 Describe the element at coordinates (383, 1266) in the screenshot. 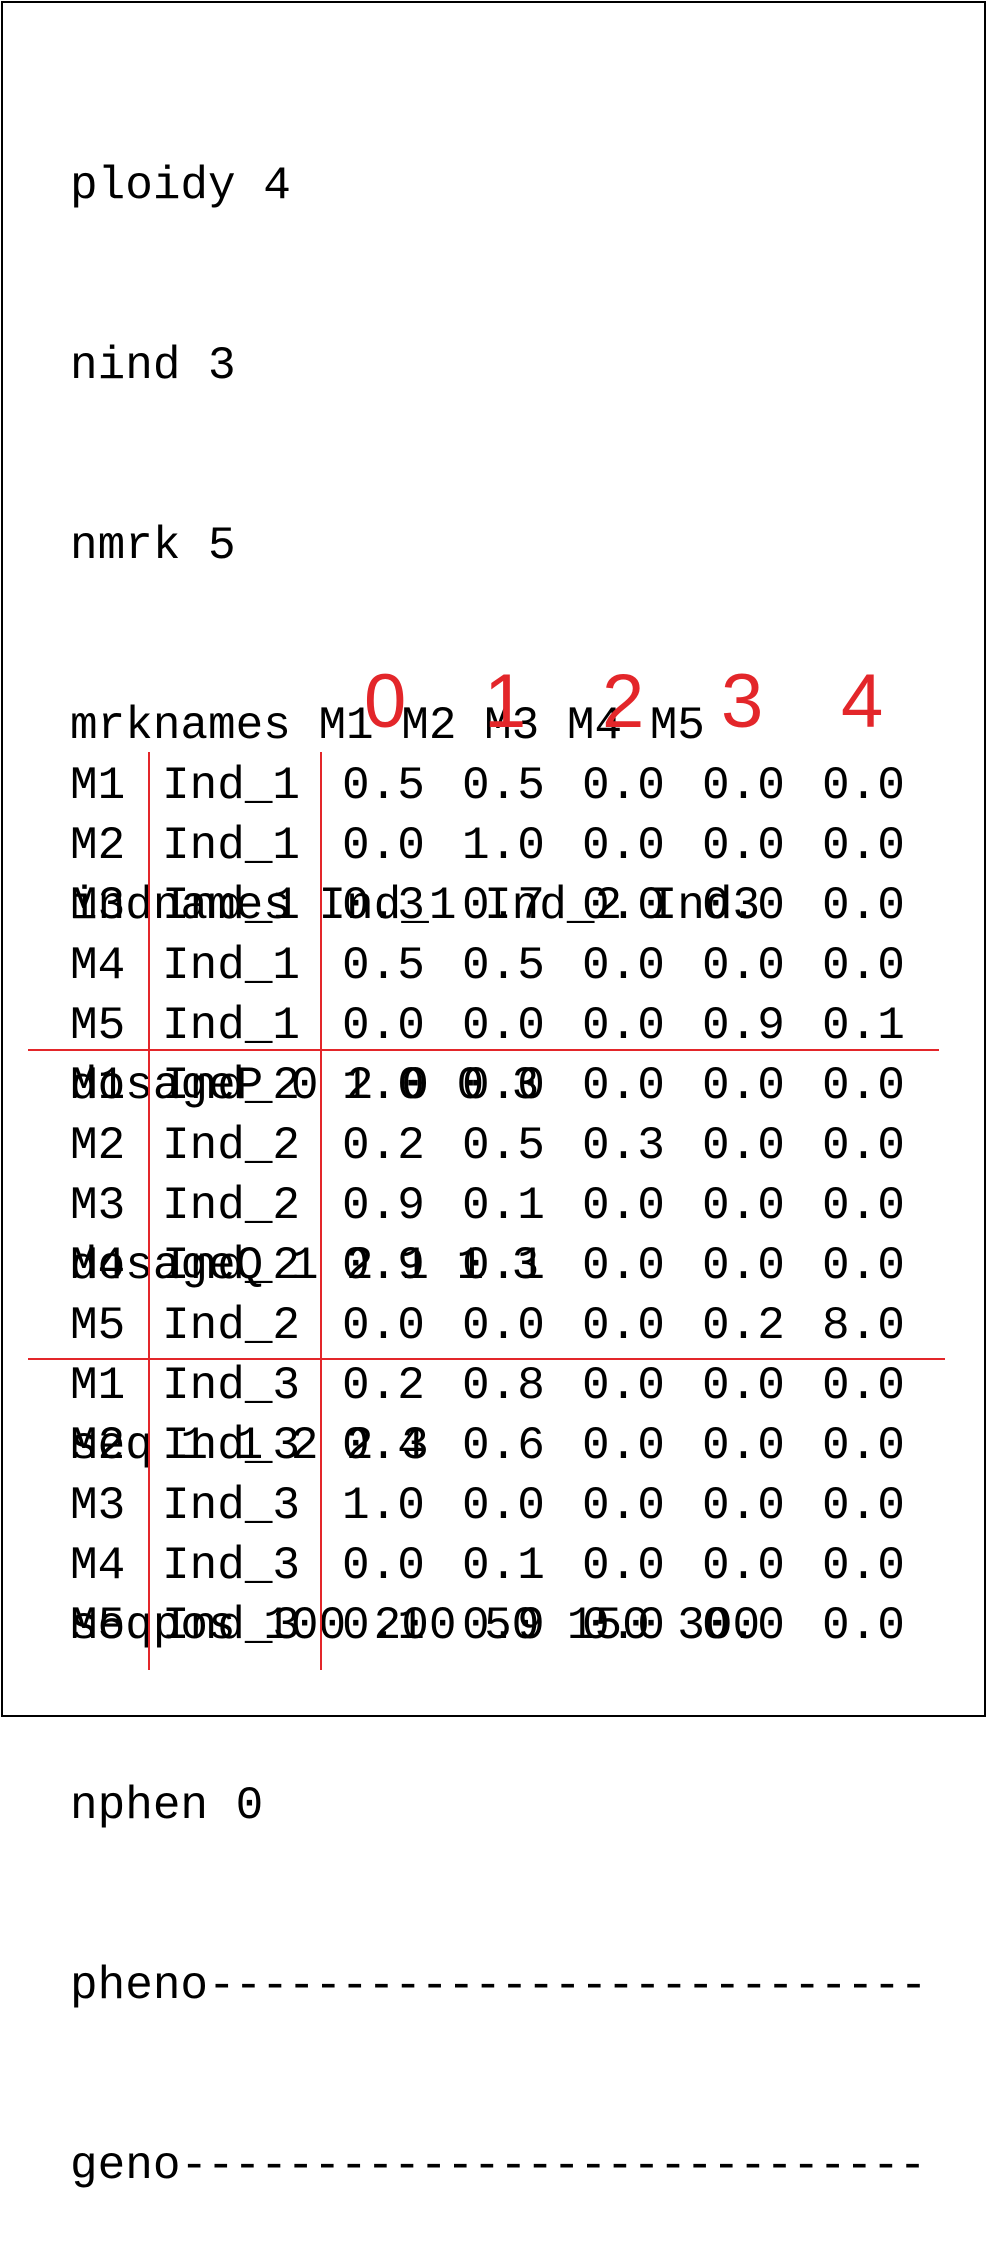

I see `probability-cell-0: 0.9` at that location.